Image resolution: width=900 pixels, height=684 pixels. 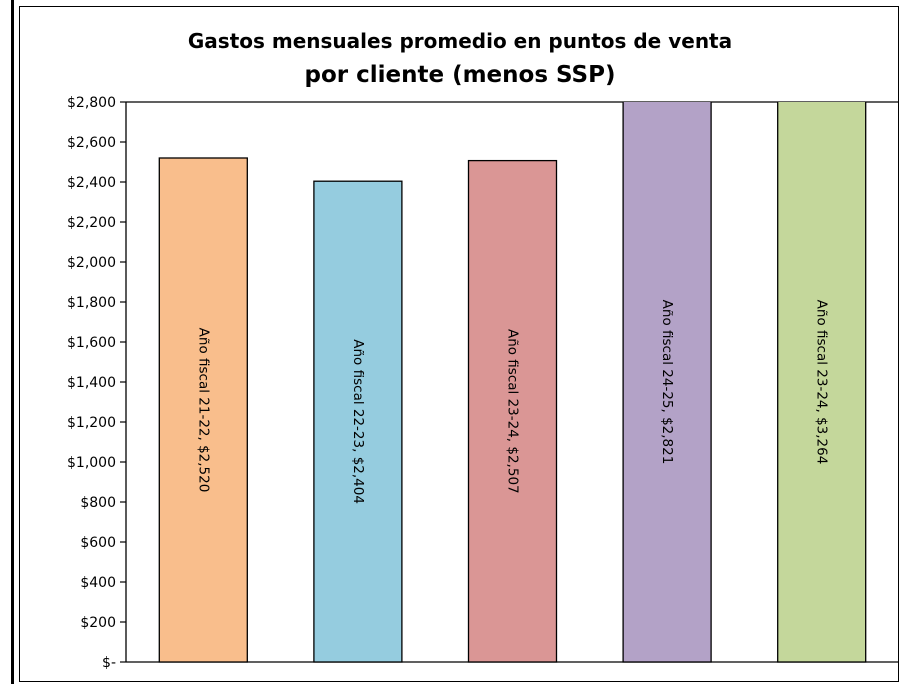 What do you see at coordinates (460, 75) in the screenshot?
I see `chart-subtitle: por cliente (menos SSP)` at bounding box center [460, 75].